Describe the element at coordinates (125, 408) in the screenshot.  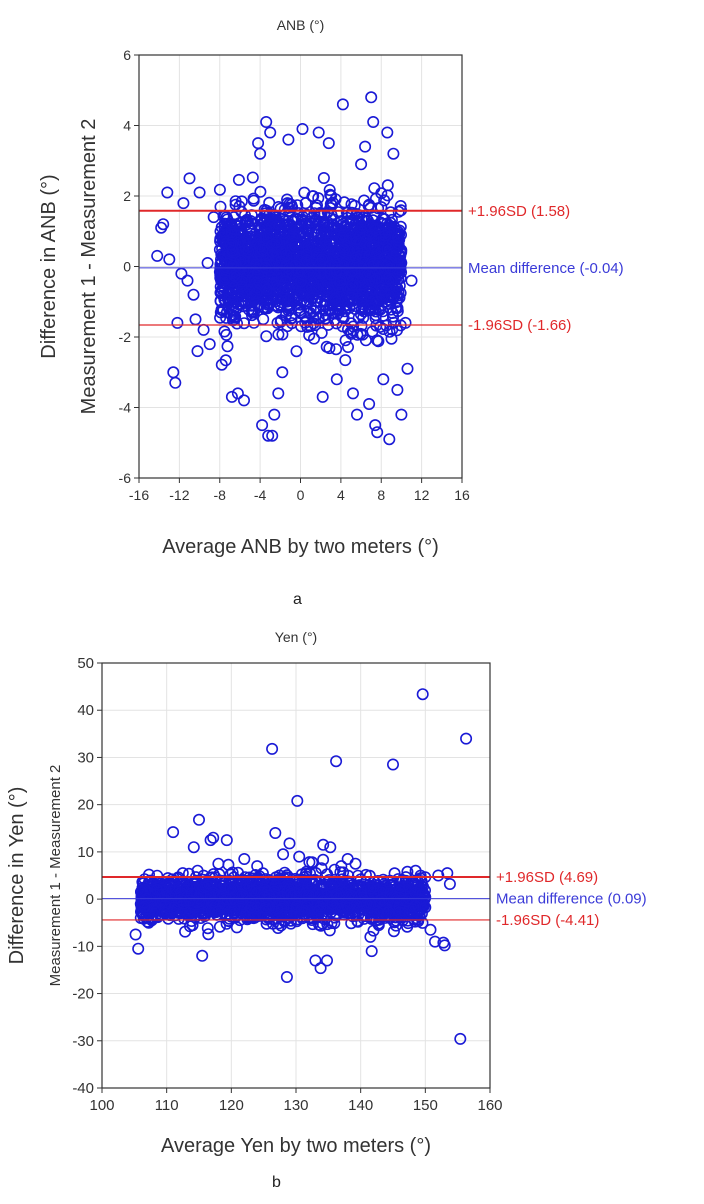
I see `y-tick-label: -4` at that location.